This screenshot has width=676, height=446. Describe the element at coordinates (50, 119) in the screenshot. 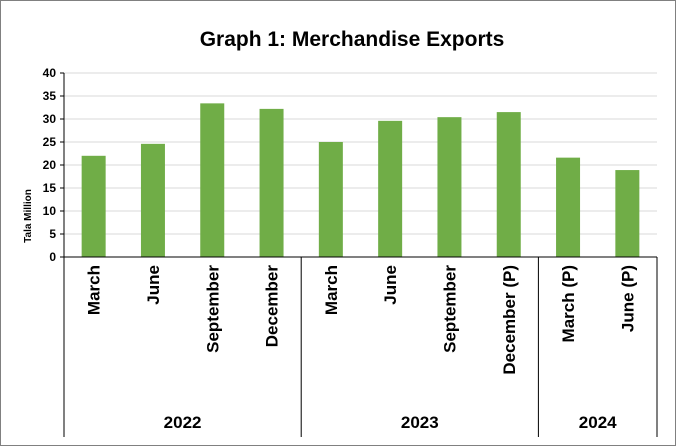

I see `y-tick-label: 30` at that location.